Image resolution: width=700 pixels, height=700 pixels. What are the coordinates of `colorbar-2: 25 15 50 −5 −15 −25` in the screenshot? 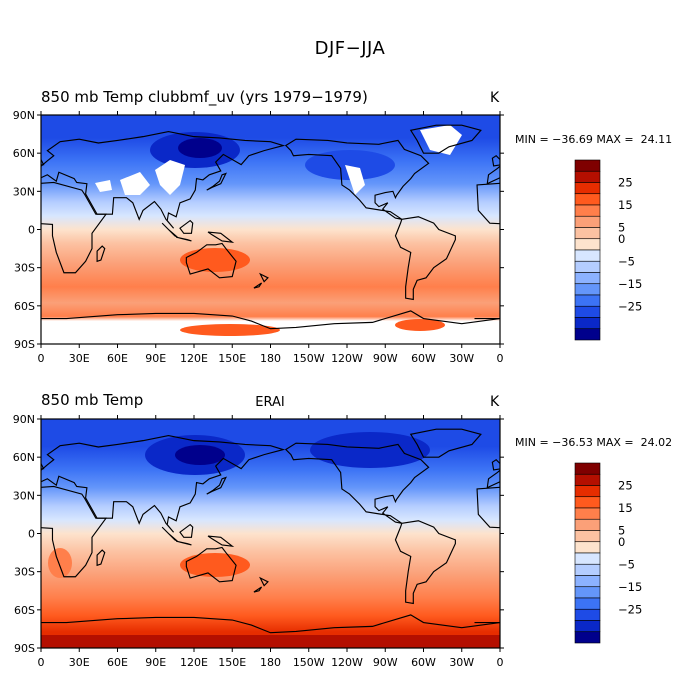 It's located at (608, 553).